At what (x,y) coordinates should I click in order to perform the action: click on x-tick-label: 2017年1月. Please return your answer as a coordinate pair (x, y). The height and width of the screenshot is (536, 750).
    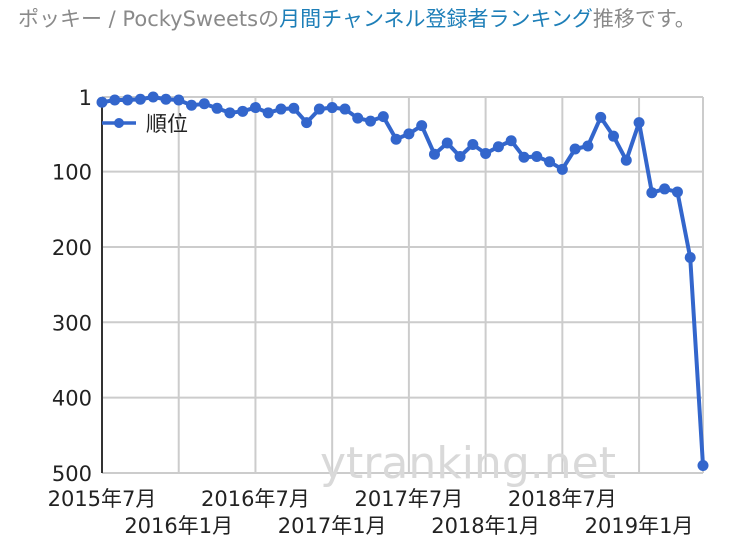
    Looking at the image, I should click on (332, 525).